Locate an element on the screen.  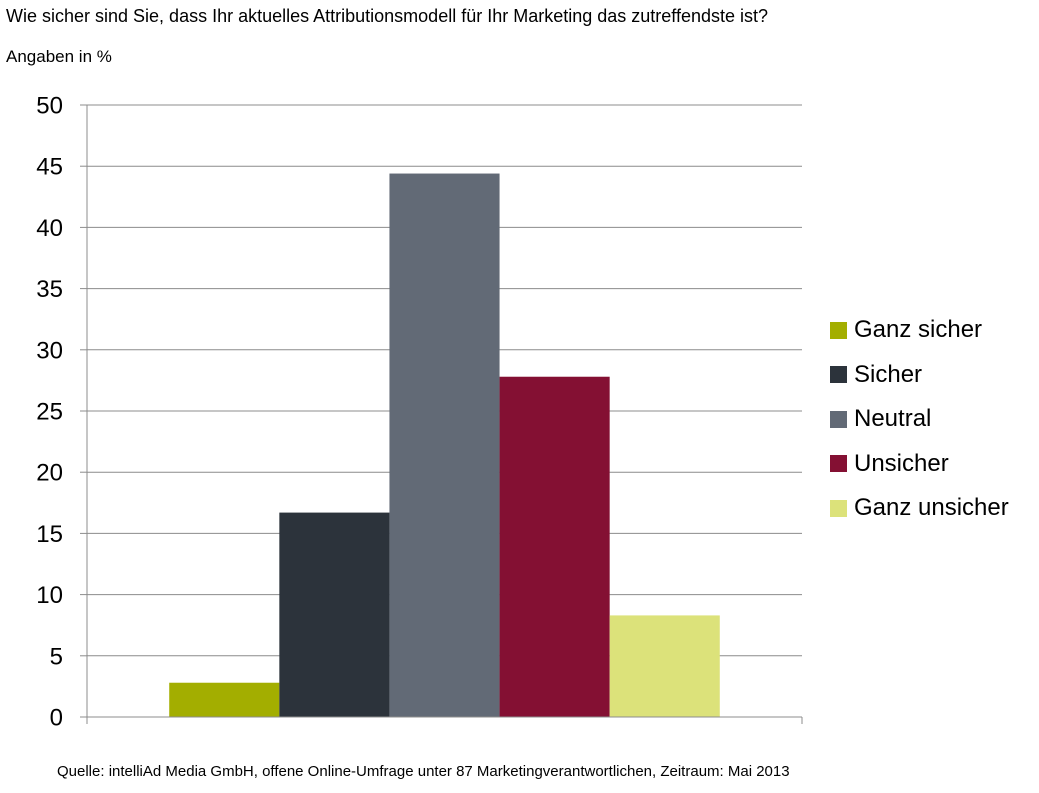
chart-subtitle: Angaben in % is located at coordinates (59, 56).